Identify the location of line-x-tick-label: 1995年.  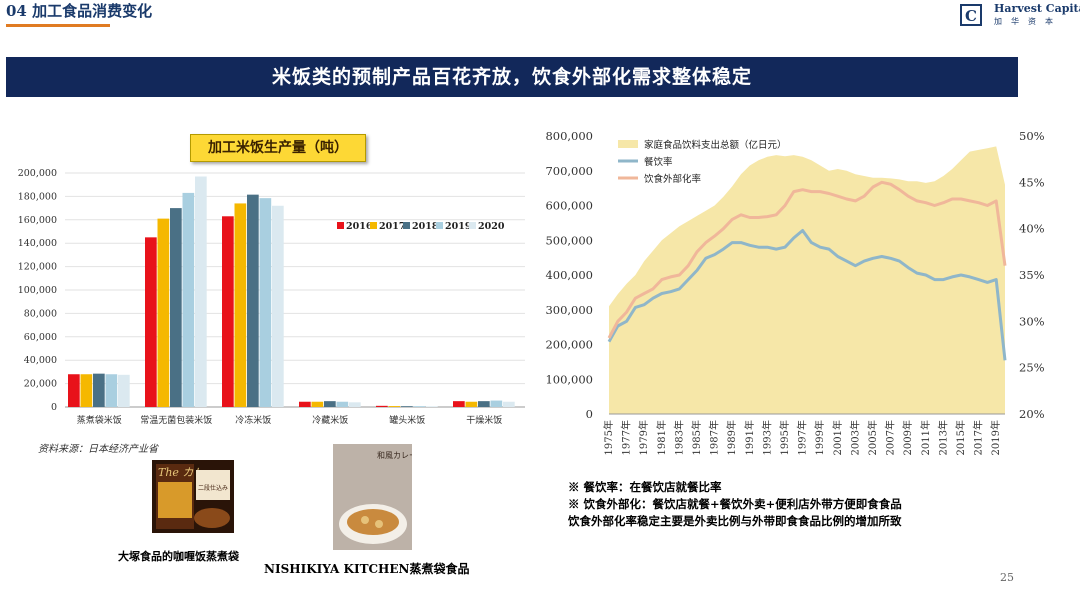
(784, 437).